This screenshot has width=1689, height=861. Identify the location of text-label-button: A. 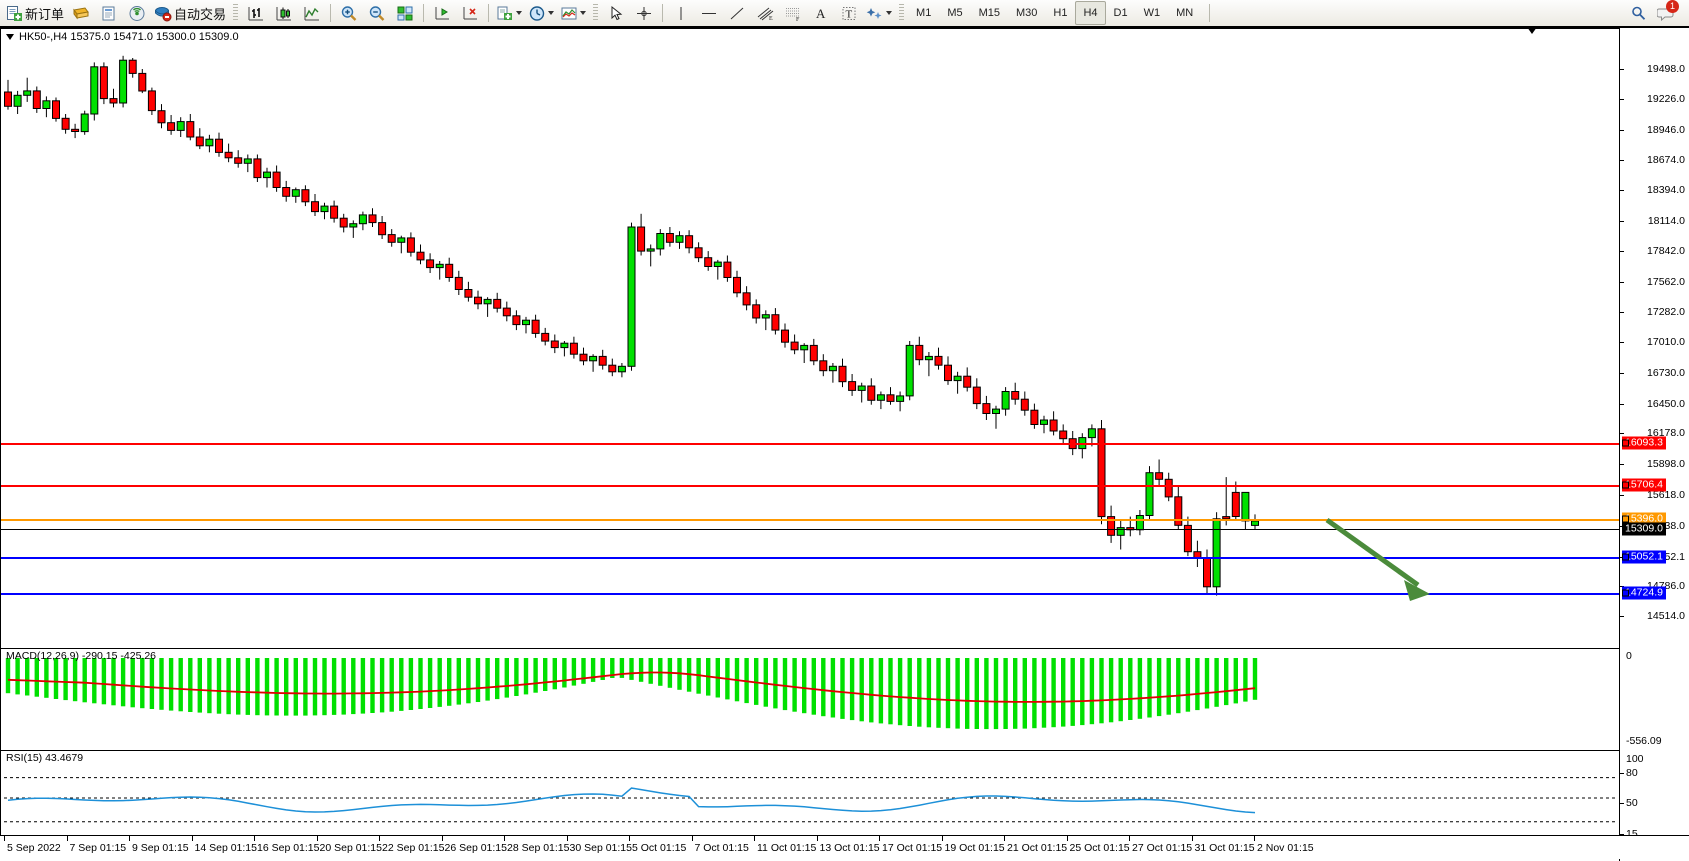
(821, 13).